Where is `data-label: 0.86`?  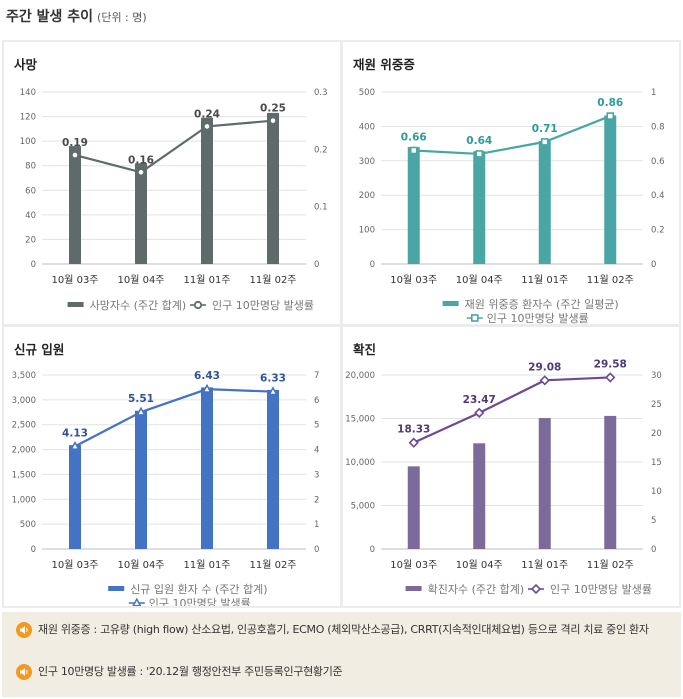
data-label: 0.86 is located at coordinates (610, 103).